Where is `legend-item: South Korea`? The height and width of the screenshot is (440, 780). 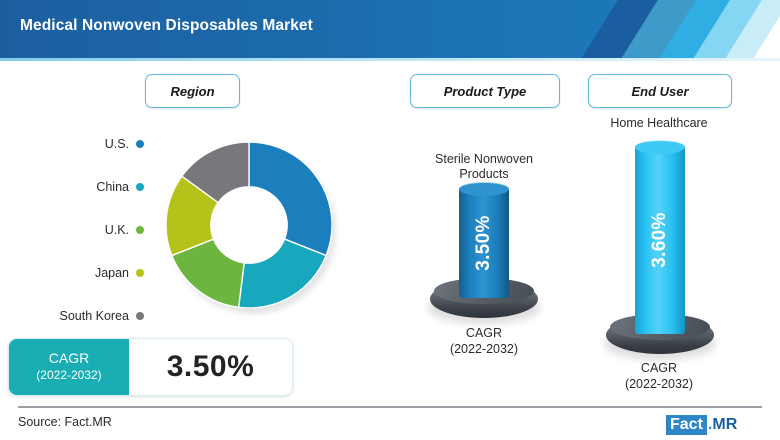
legend-item: South Korea is located at coordinates (79, 315).